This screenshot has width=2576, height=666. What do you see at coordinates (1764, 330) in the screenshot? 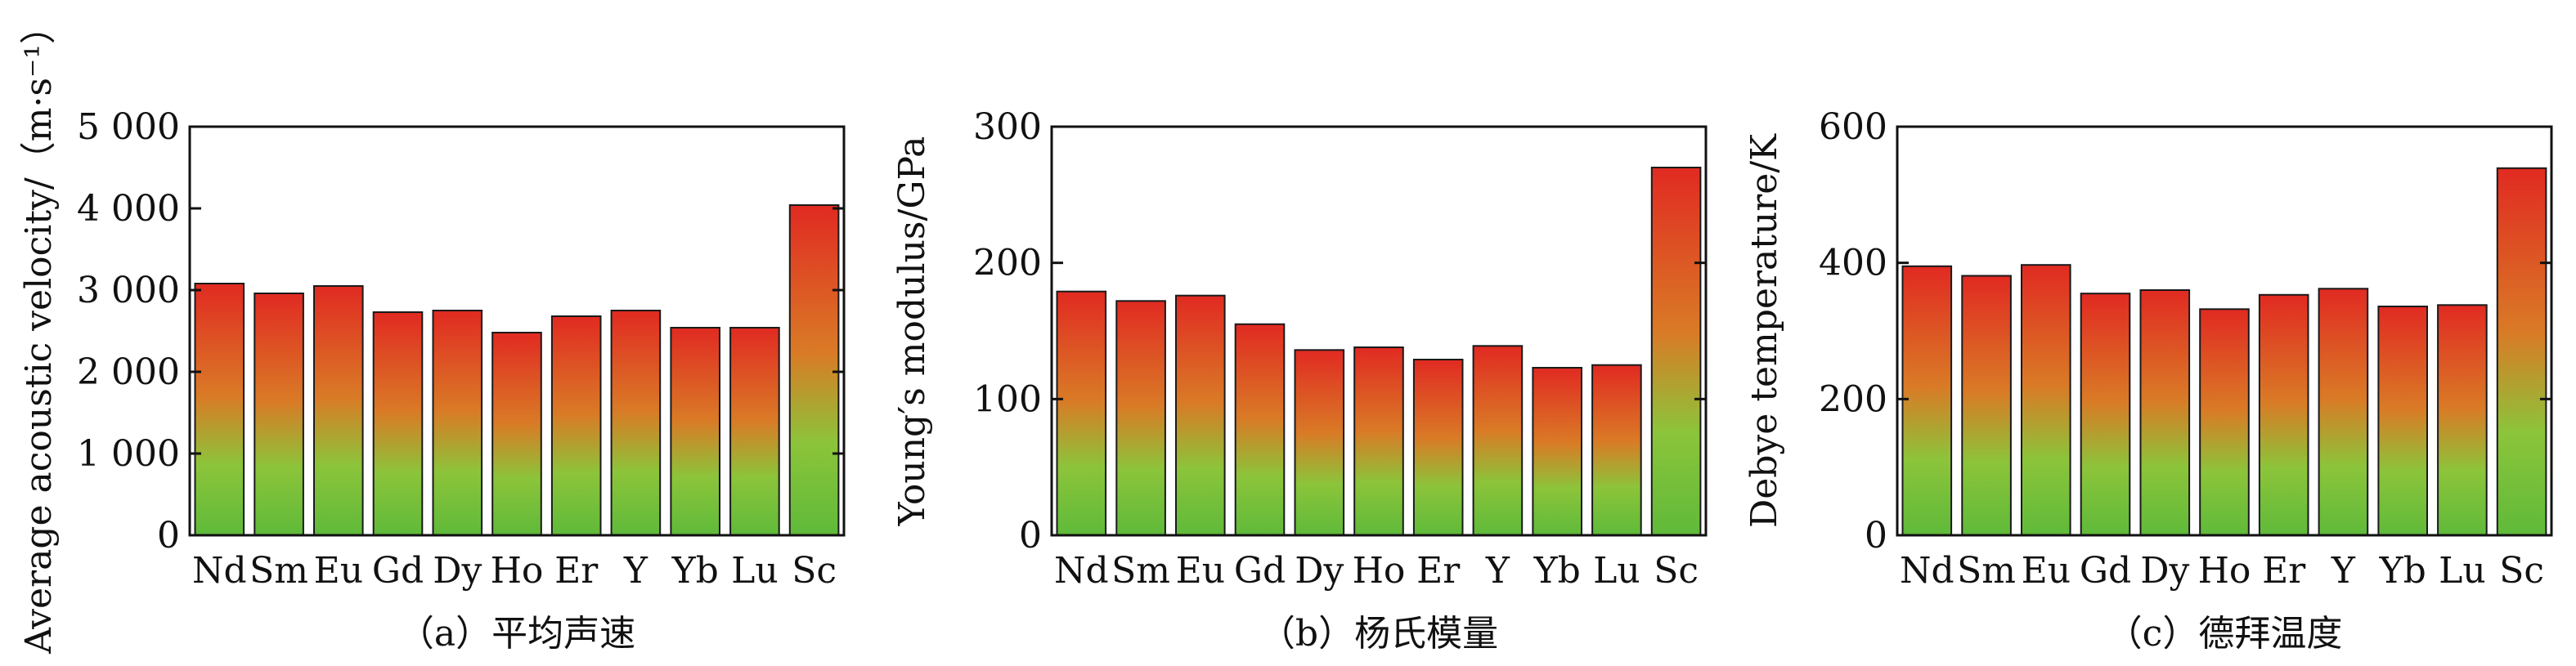
I see `y-axis-label: Debye temperature/K` at bounding box center [1764, 330].